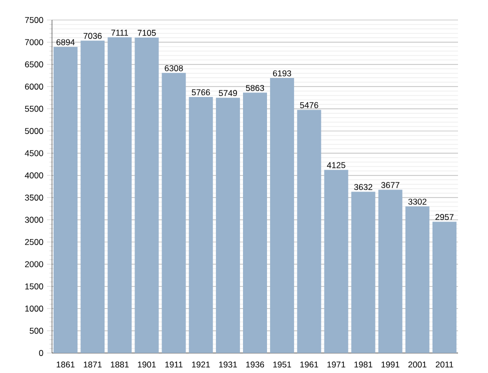 Image resolution: width=488 pixels, height=373 pixels. Describe the element at coordinates (37, 331) in the screenshot. I see `y-tick-label: 500` at that location.